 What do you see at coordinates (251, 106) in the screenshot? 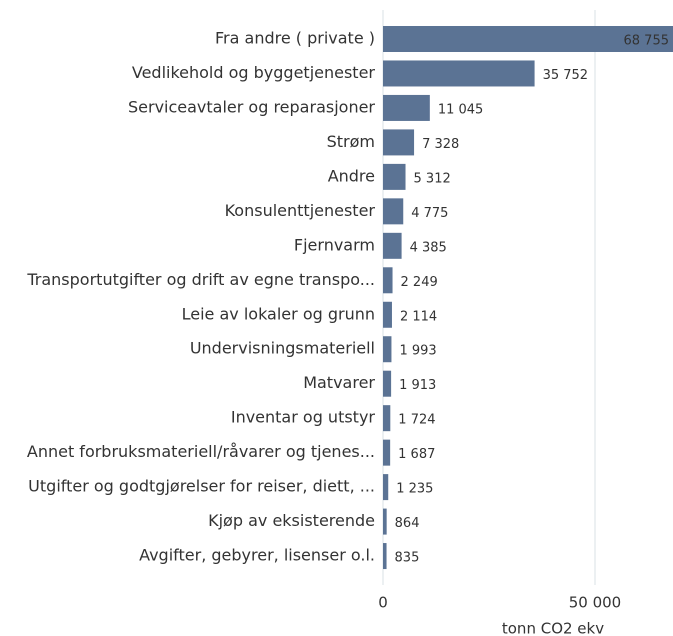
I see `category-label: Serviceavtaler og reparasjoner` at bounding box center [251, 106].